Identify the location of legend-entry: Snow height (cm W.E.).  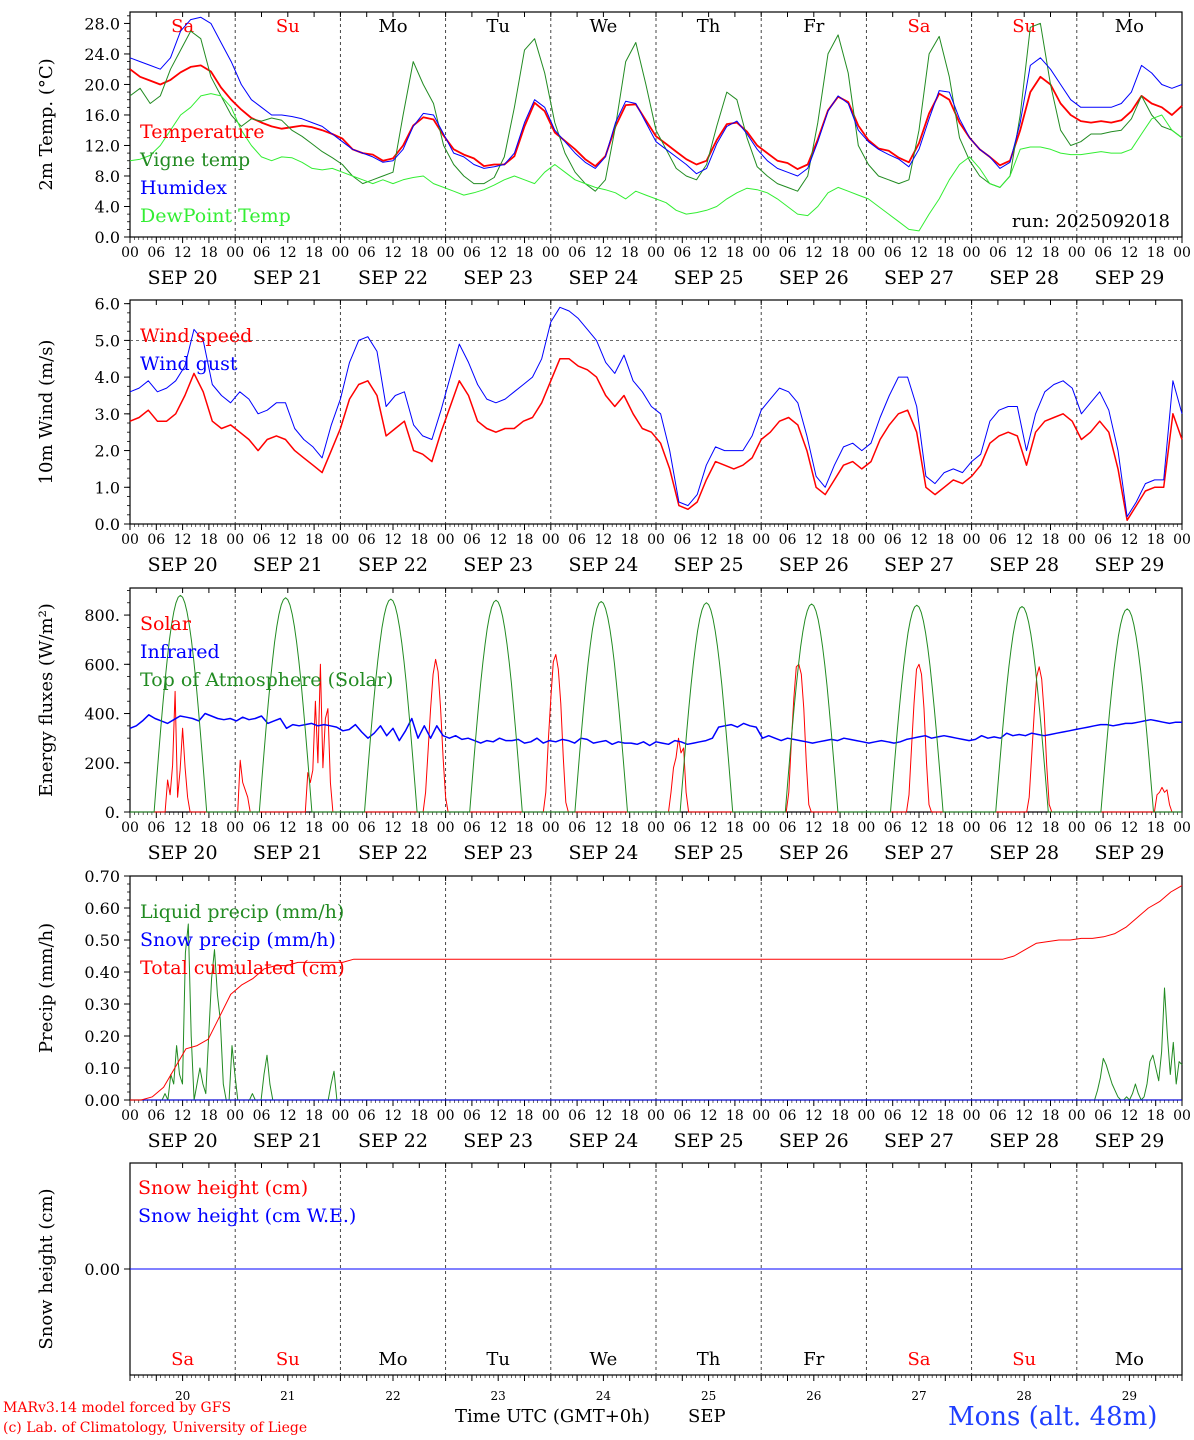
(247, 1216).